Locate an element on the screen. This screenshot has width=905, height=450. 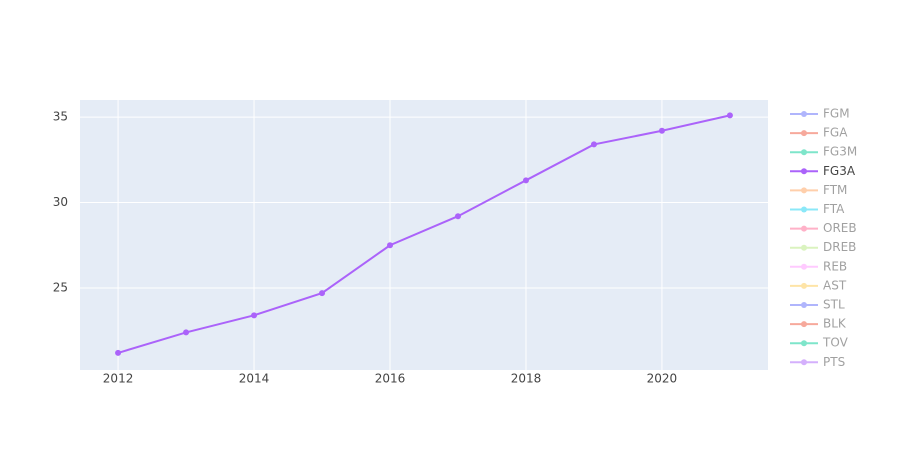
legend-label: TOV is located at coordinates (835, 343).